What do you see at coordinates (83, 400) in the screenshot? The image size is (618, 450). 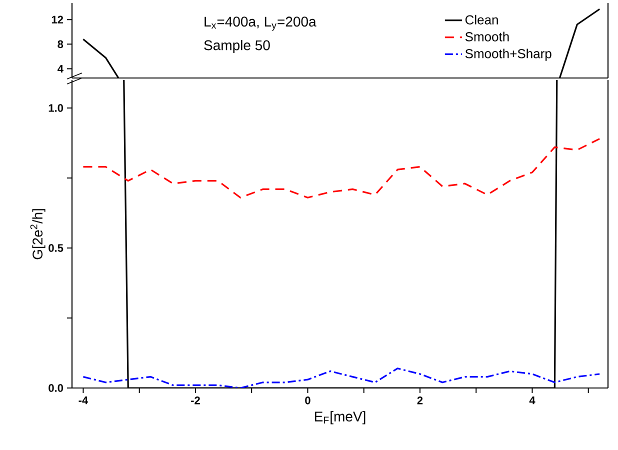 I see `x-tick-label: -4` at bounding box center [83, 400].